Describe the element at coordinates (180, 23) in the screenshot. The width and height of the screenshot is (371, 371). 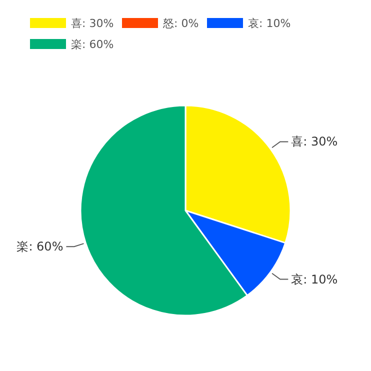
I see `legend-label: 怒: 0%` at that location.